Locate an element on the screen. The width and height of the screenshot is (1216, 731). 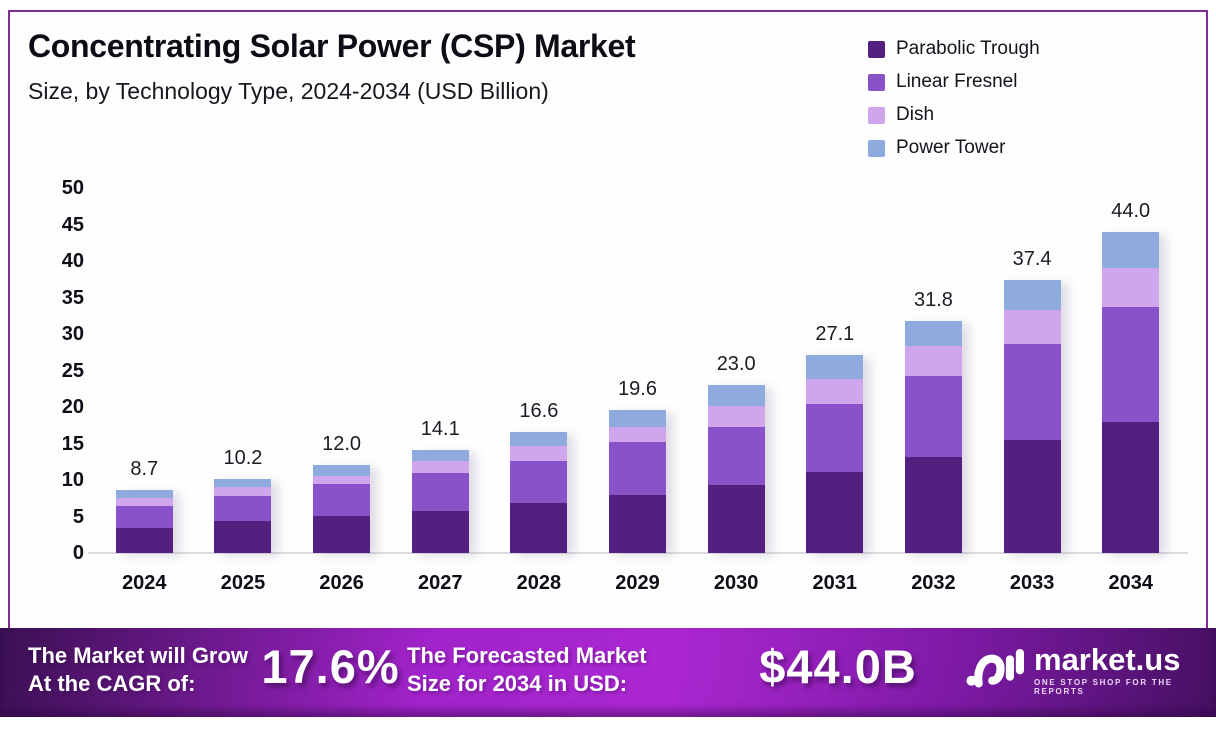
bar-slot: 27.1 is located at coordinates (834, 370).